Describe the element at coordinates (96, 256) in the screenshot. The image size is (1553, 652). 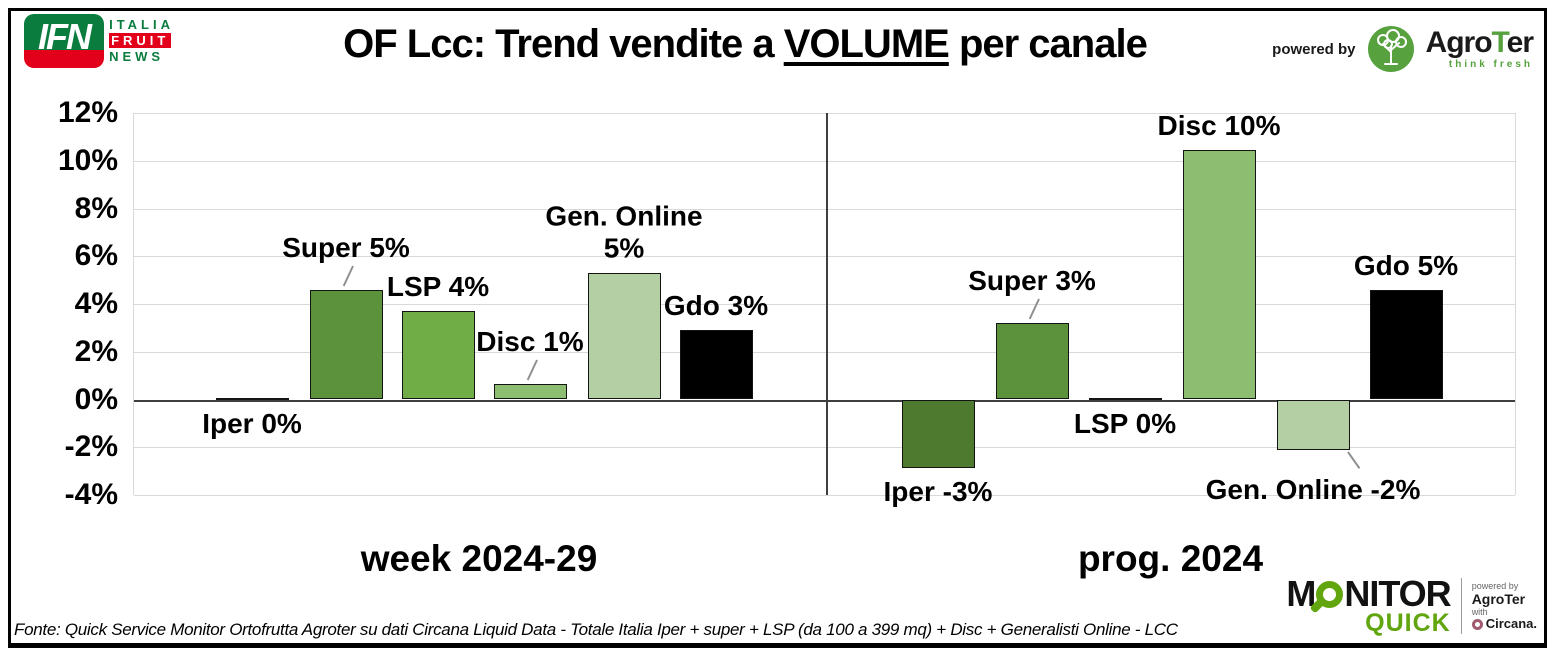
I see `y-axis-tick: 6%` at that location.